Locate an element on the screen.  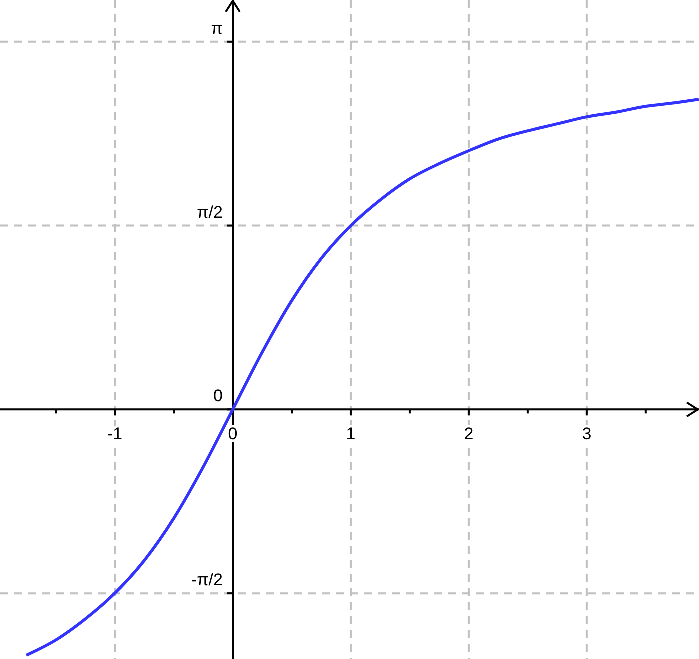
x-tick-label: -1 is located at coordinates (115, 434).